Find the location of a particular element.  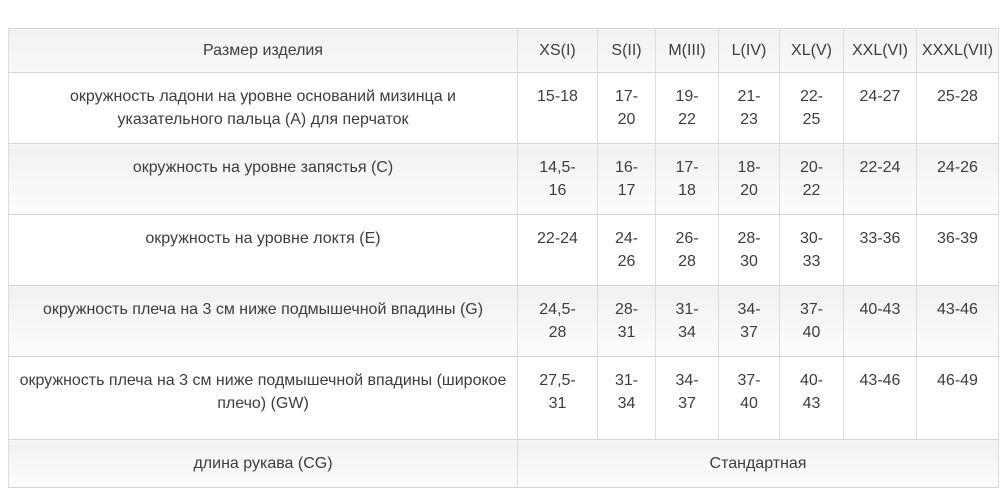

cell-value: 25-​28 is located at coordinates (957, 108).